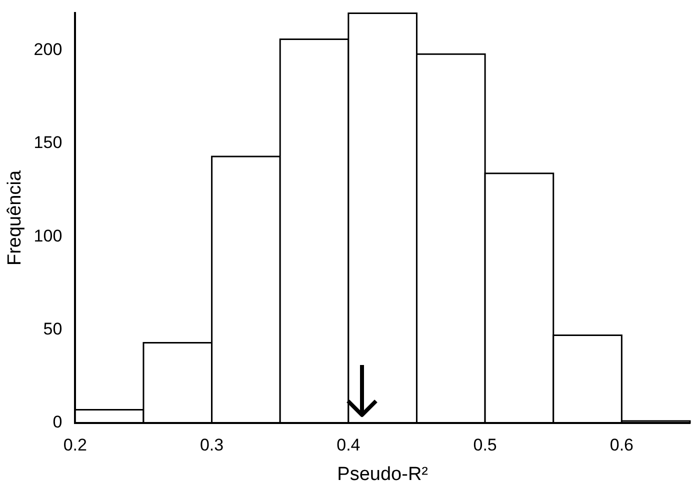 This screenshot has width=700, height=490. Describe the element at coordinates (48, 142) in the screenshot. I see `y-tick-label: 150` at that location.